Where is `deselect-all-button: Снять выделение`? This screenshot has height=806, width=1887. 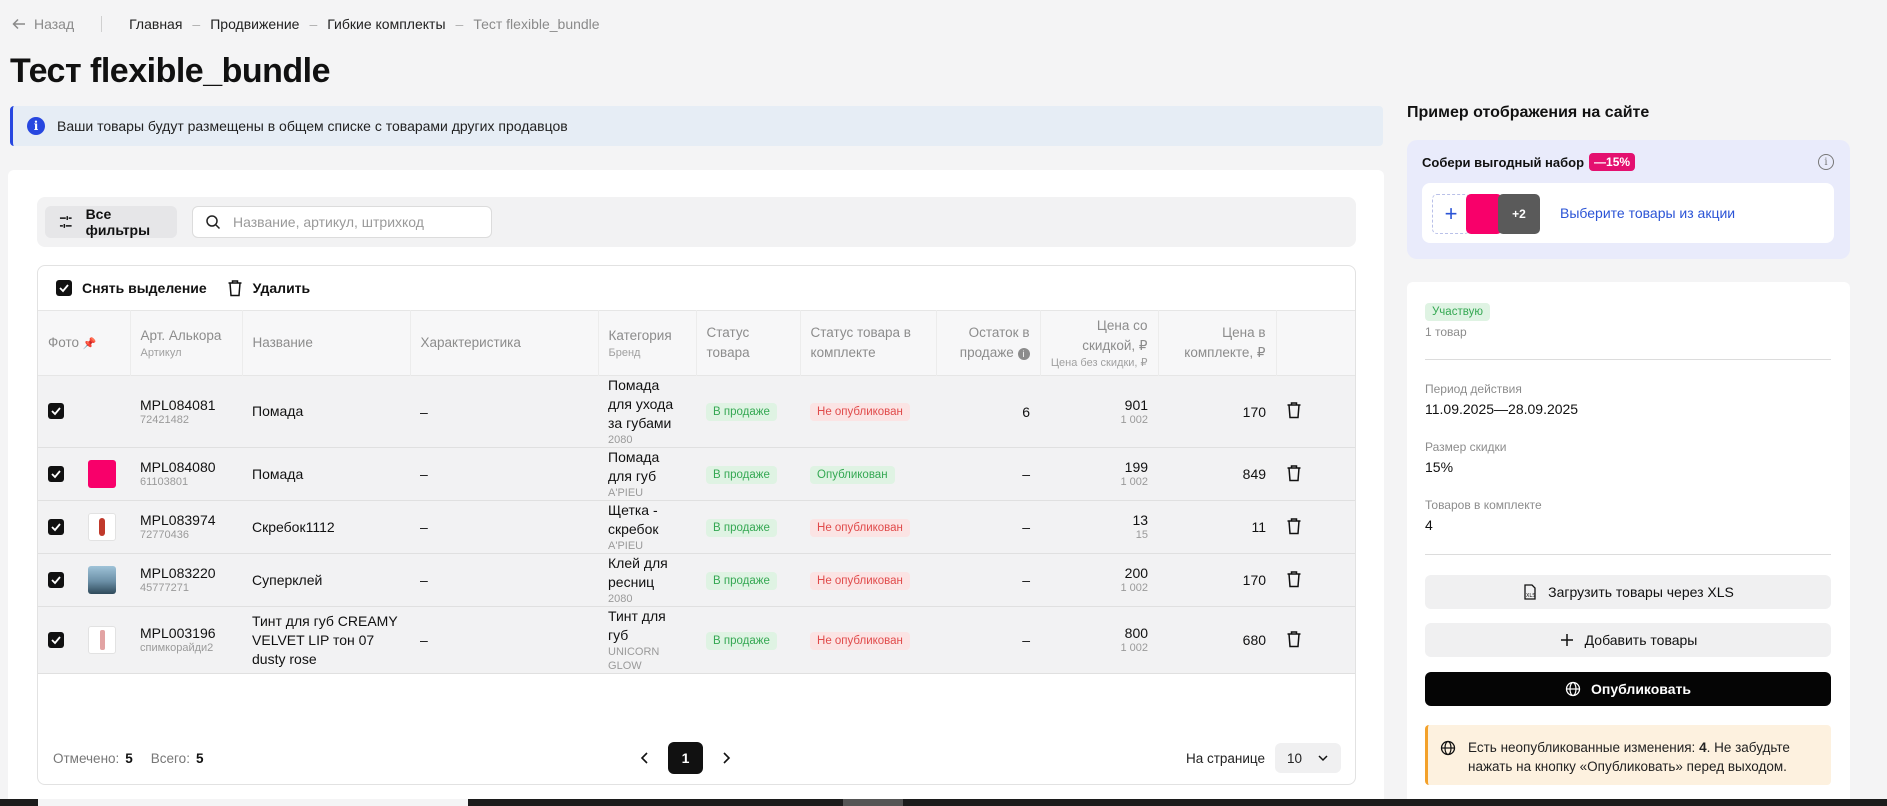 deselect-all-button: Снять выделение is located at coordinates (131, 288).